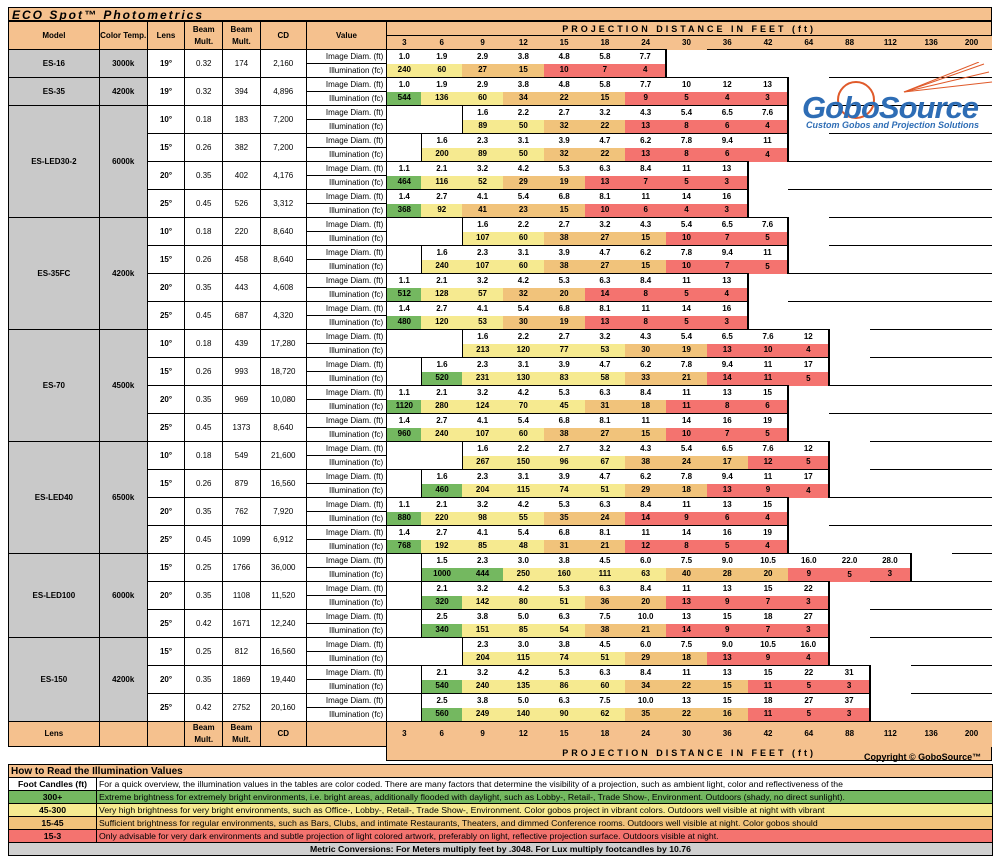 The height and width of the screenshot is (867, 1000). I want to click on image-diam-cell: 3.9, so click(564, 364).